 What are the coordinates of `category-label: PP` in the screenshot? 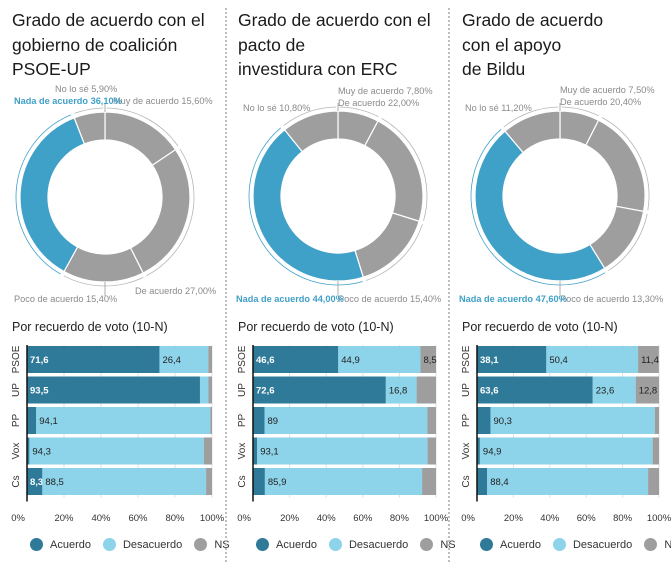 It's located at (466, 421).